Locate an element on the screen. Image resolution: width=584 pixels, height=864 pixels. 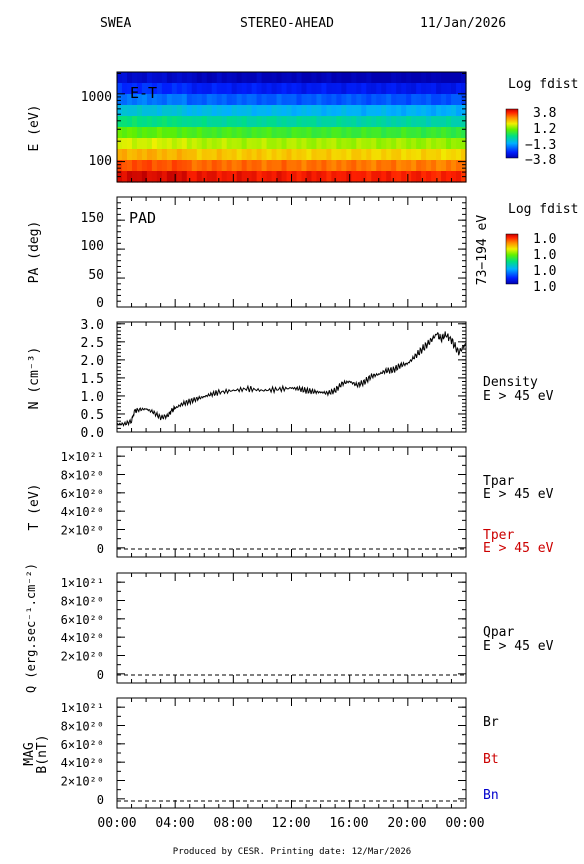
et-colorbar-tick-4: −3.8 is located at coordinates (540, 160).